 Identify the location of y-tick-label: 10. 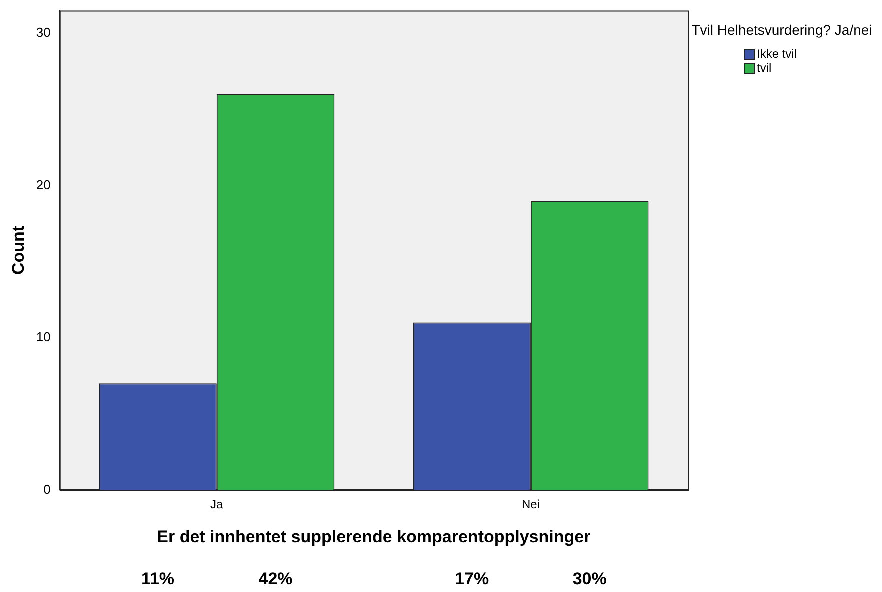
(43, 337).